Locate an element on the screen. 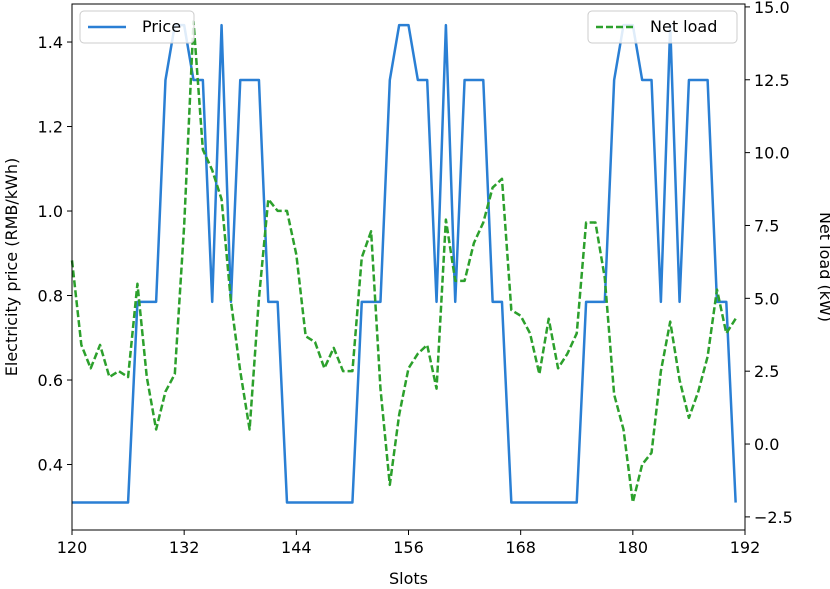 The height and width of the screenshot is (589, 830). legend-net-load-label: Net load is located at coordinates (683, 26).